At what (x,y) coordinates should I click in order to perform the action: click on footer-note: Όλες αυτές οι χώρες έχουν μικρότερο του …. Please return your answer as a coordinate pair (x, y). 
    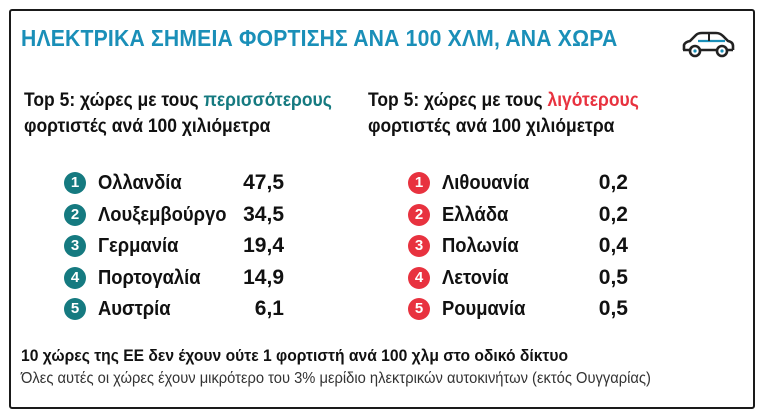
    Looking at the image, I should click on (336, 378).